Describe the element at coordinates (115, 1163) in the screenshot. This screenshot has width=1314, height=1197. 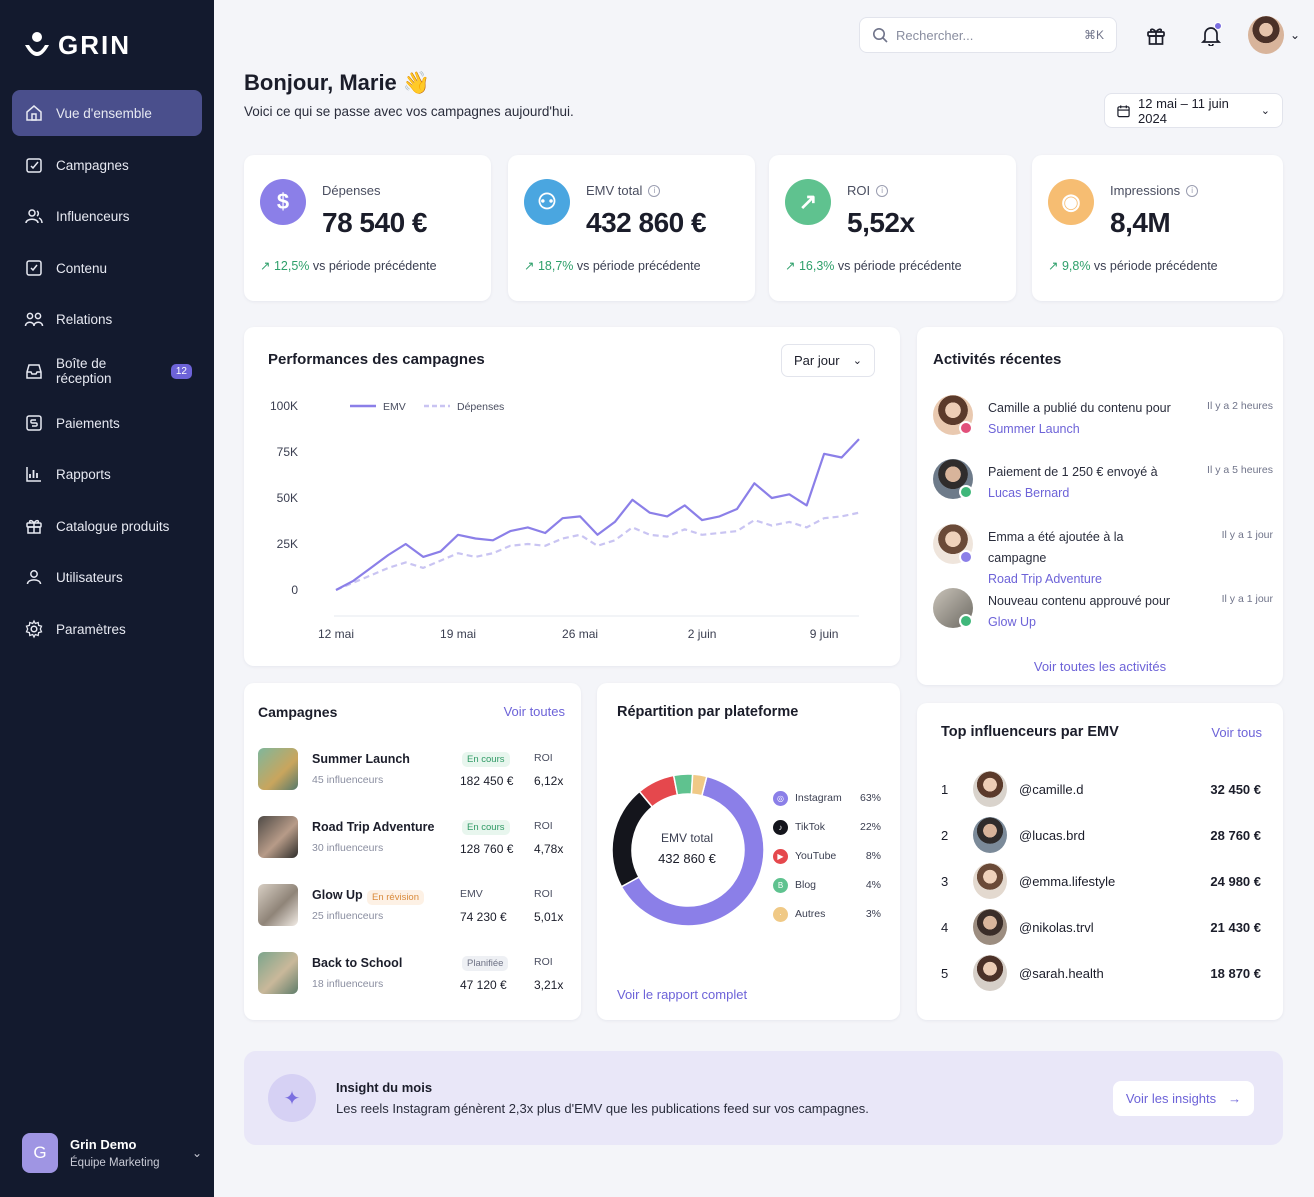
I see `user-team: Équipe Marketing` at that location.